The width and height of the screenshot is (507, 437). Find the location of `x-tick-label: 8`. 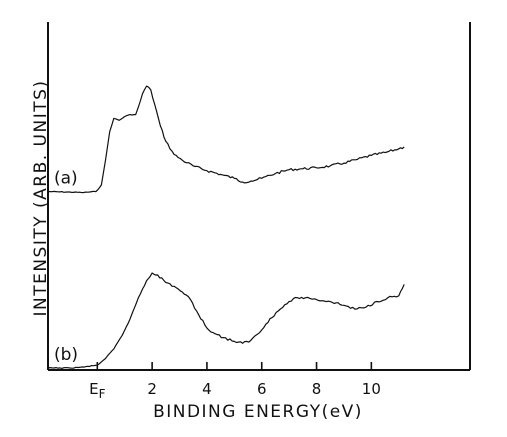

x-tick-label: 8 is located at coordinates (317, 389).